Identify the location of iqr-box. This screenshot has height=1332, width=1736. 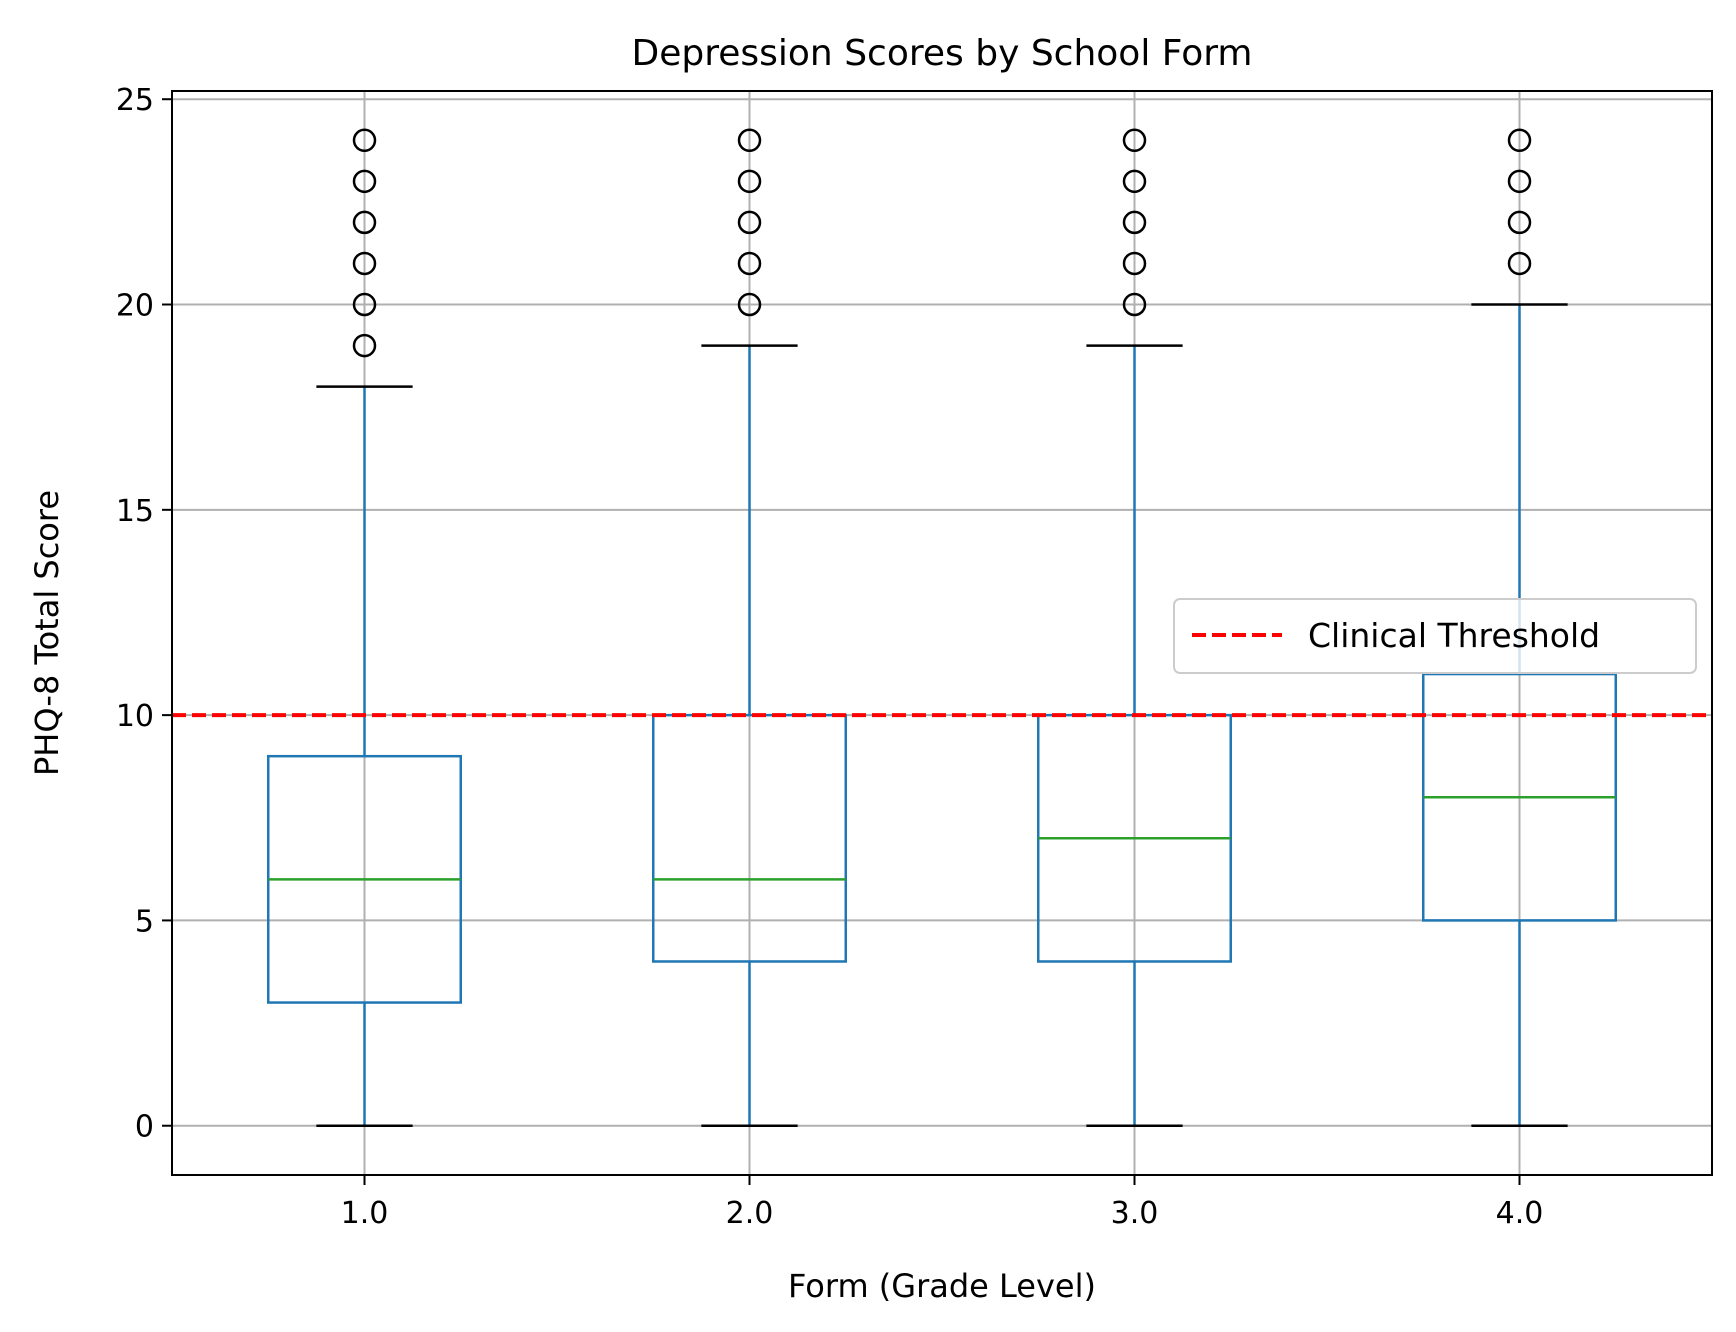
(749, 838).